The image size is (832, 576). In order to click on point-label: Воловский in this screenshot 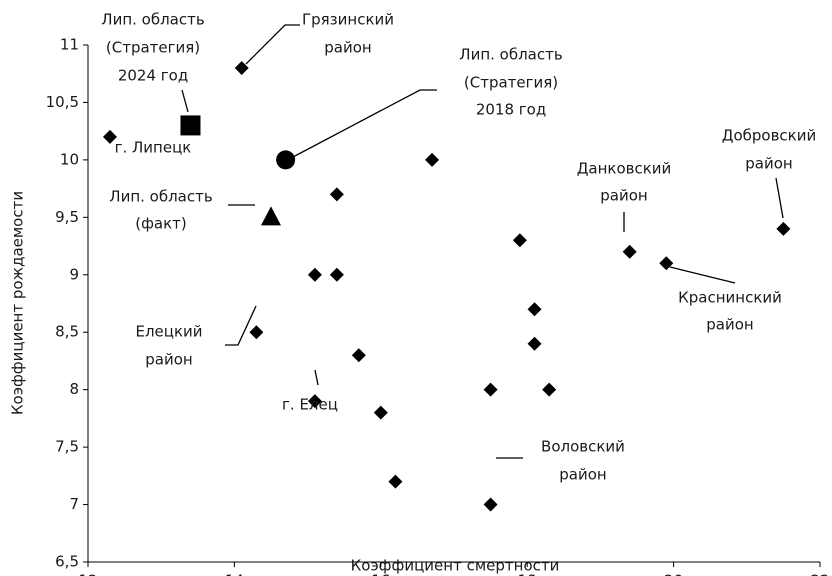, I will do `click(583, 447)`.